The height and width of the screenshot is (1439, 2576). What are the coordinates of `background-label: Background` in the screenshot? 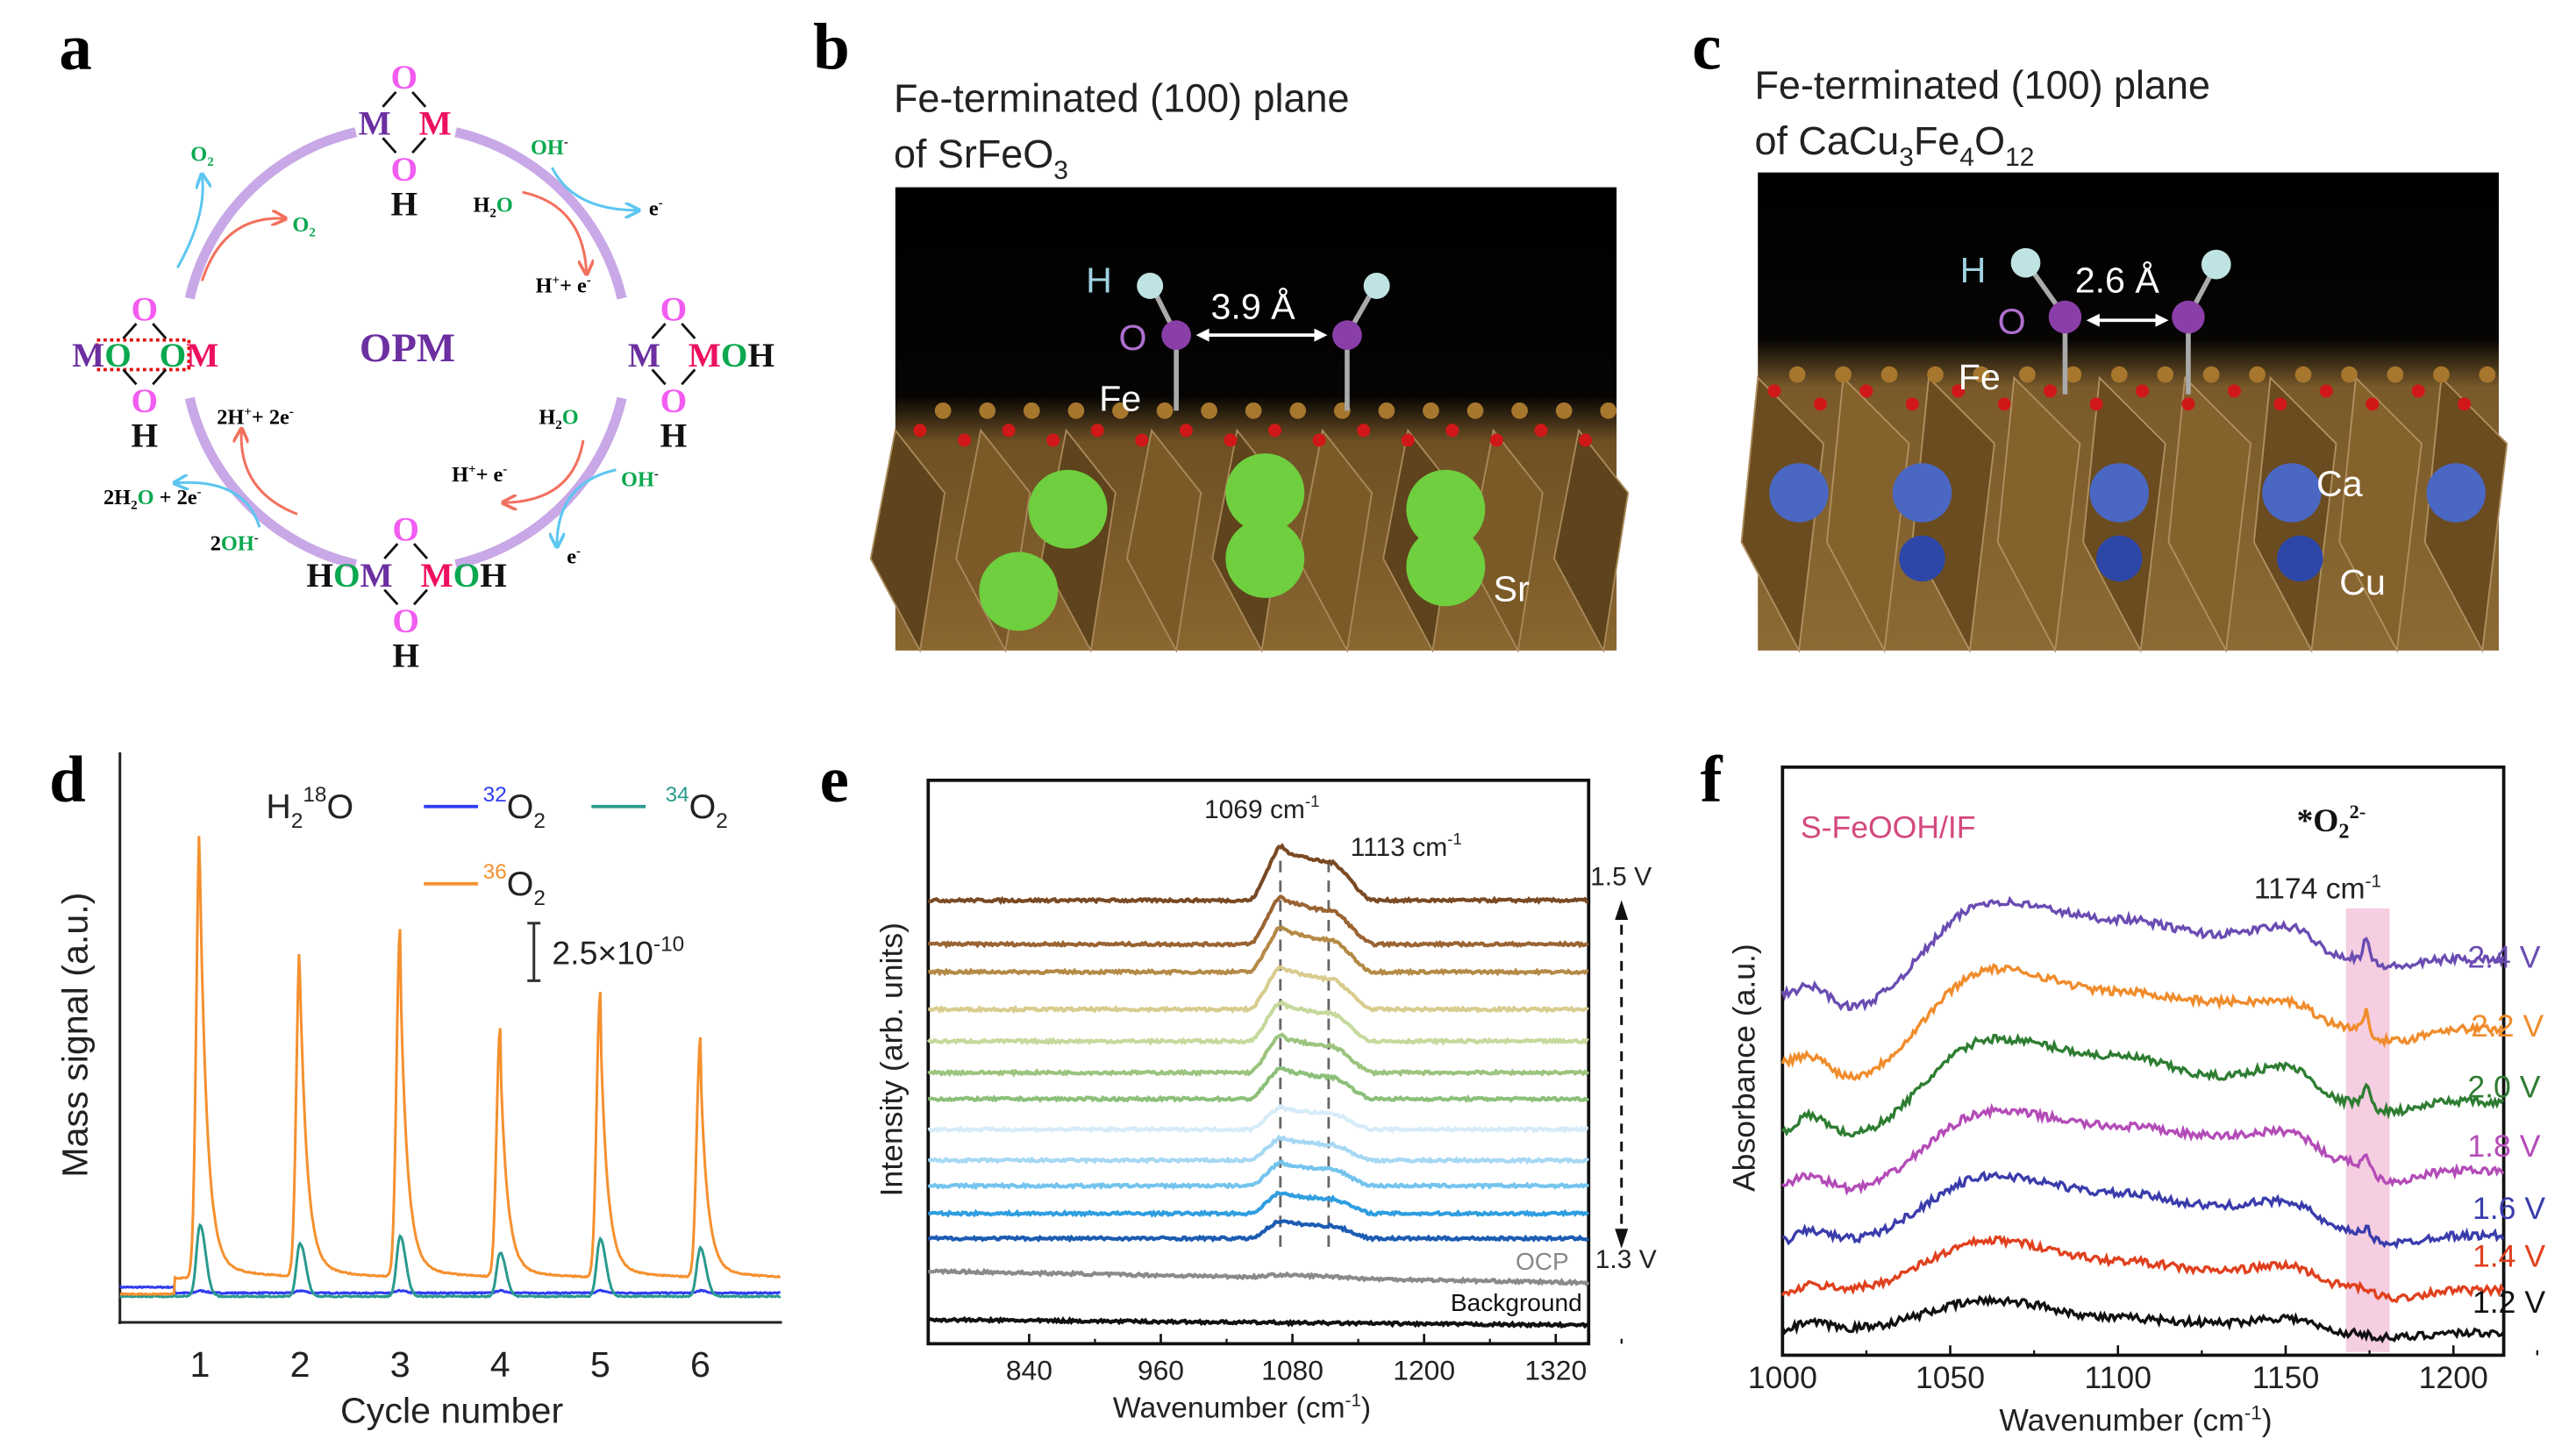 It's located at (1517, 1302).